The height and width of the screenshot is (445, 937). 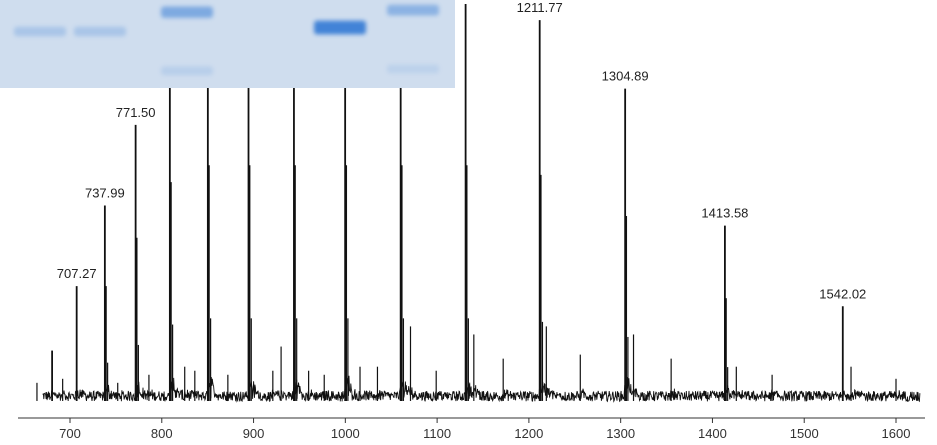 I want to click on peak-label: 1413.58, so click(x=724, y=213).